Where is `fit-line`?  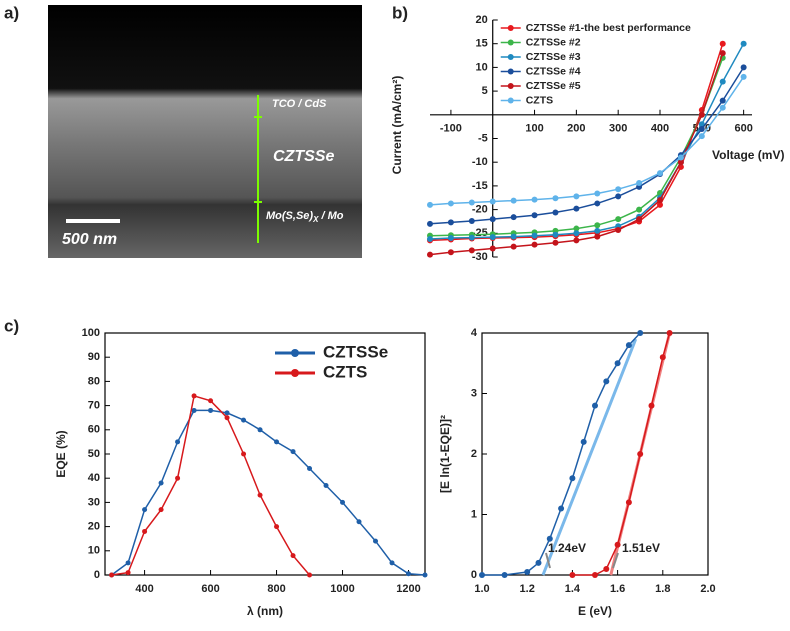 fit-line is located at coordinates (589, 457).